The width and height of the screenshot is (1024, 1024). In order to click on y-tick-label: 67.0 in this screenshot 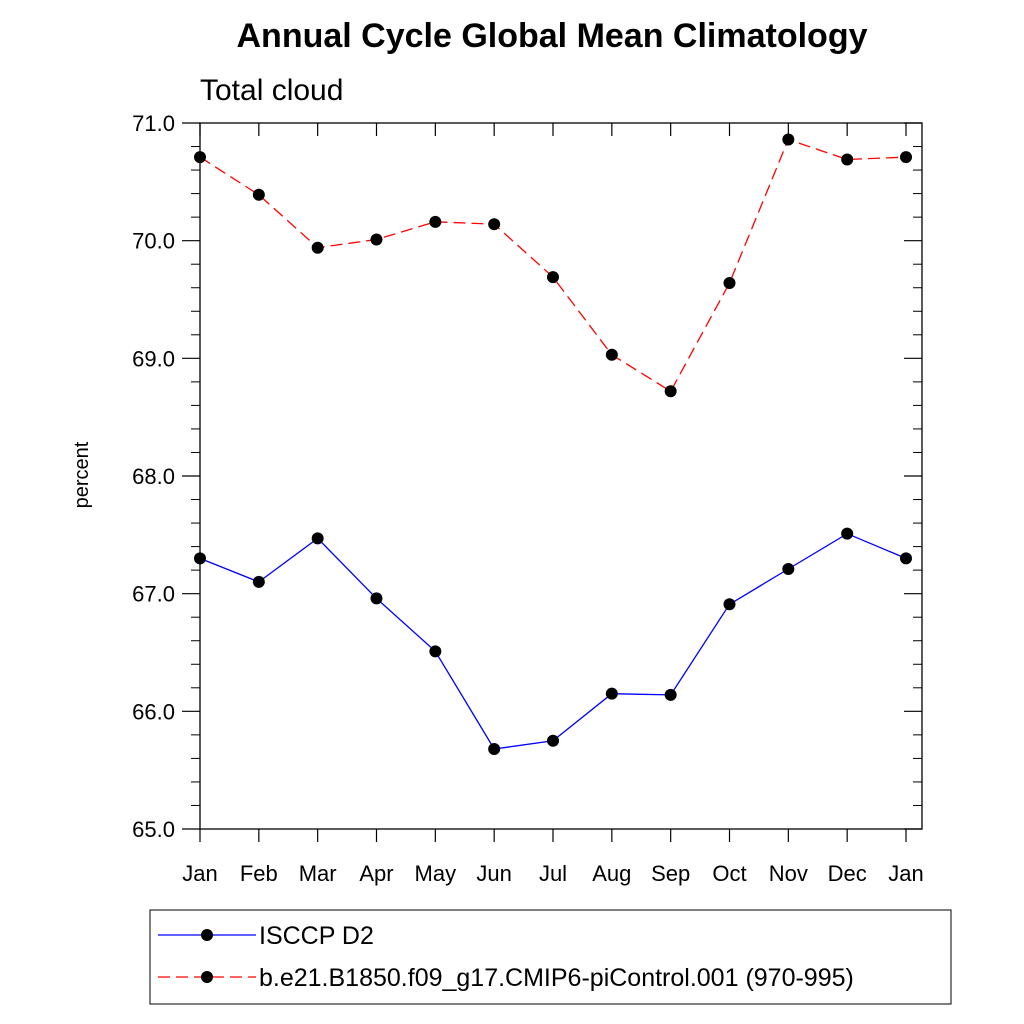, I will do `click(153, 594)`.